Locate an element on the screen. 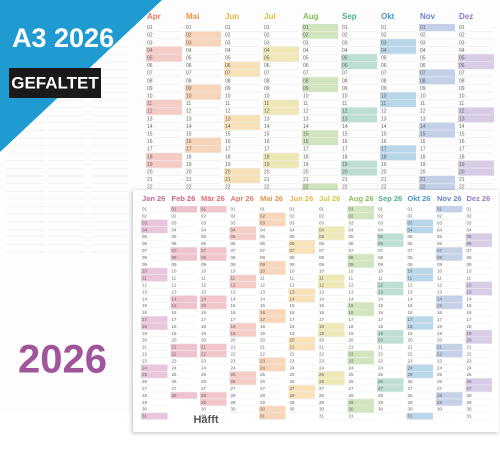 The height and width of the screenshot is (450, 500). day-number: 23 is located at coordinates (411, 360).